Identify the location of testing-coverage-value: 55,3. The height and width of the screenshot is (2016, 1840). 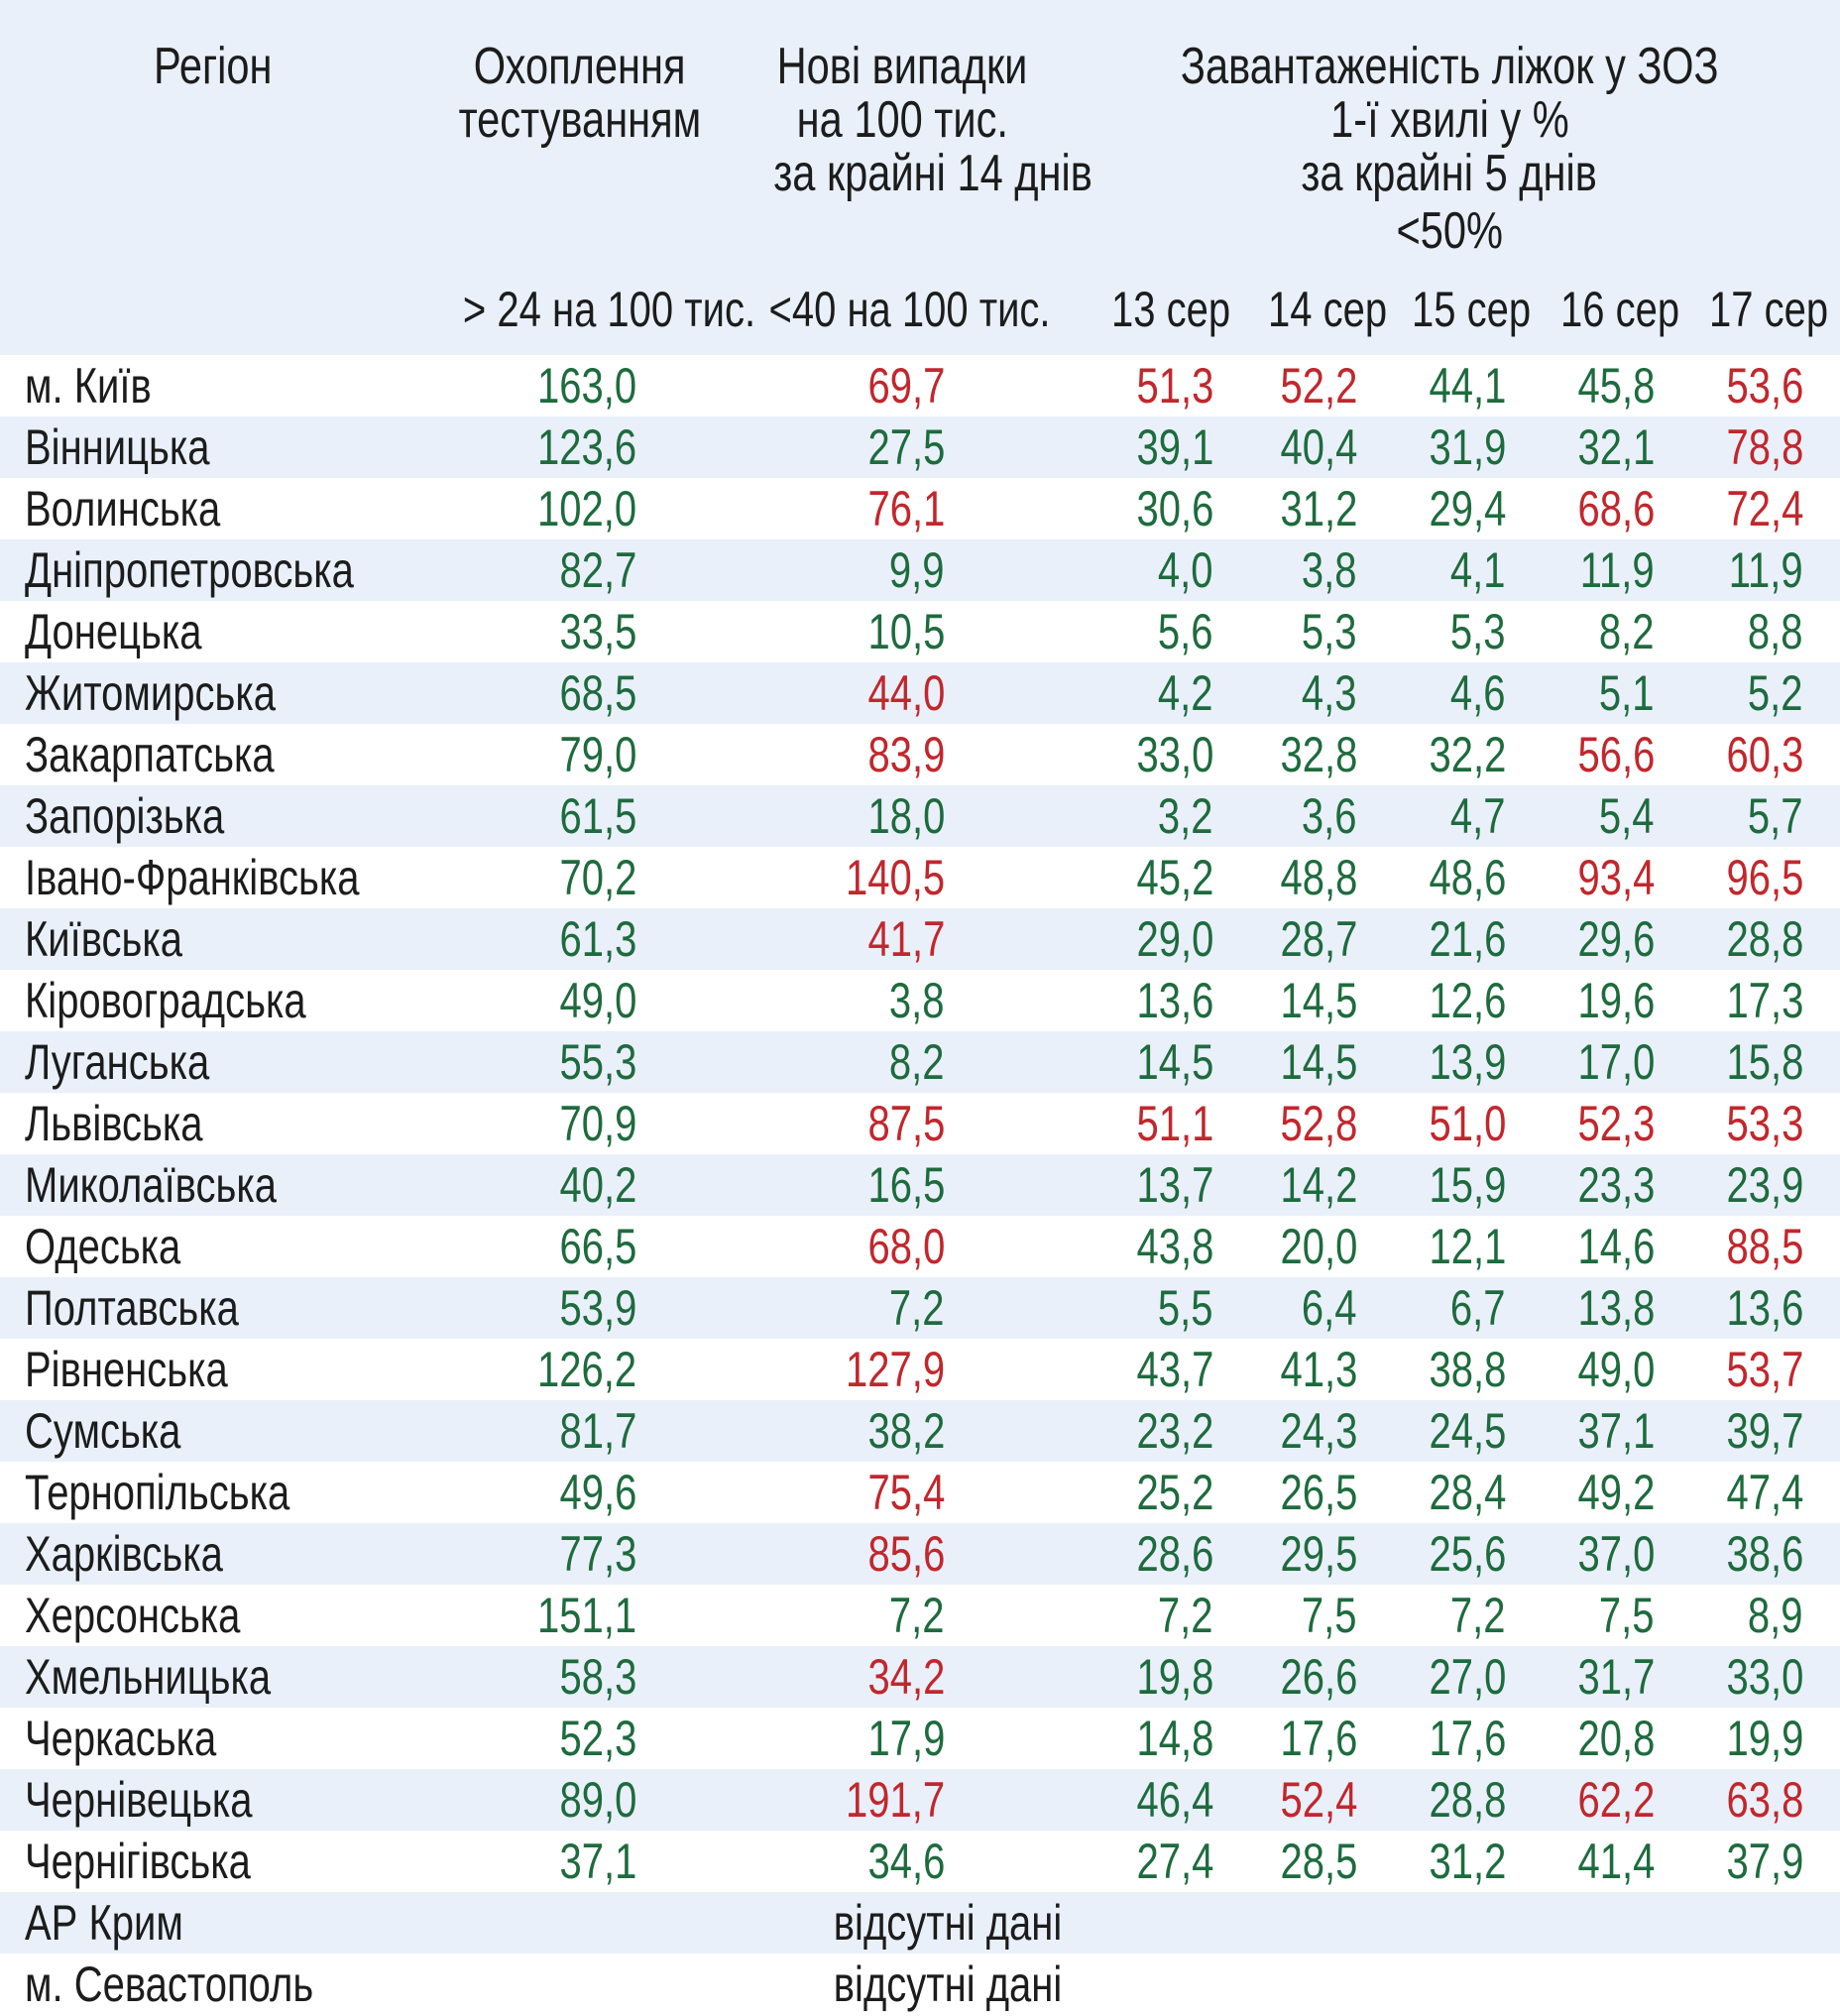
(597, 1062).